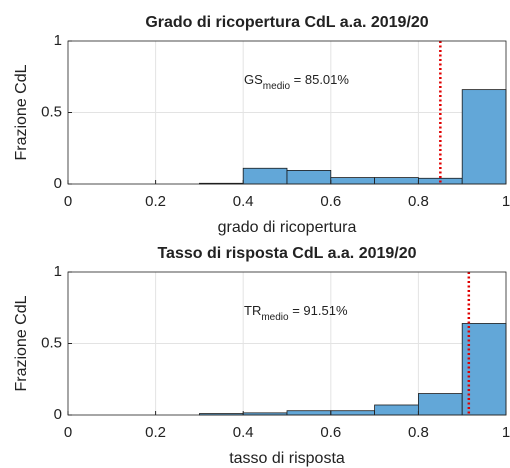 The height and width of the screenshot is (468, 510). I want to click on x-axis-label: grado di ricopertura, so click(287, 227).